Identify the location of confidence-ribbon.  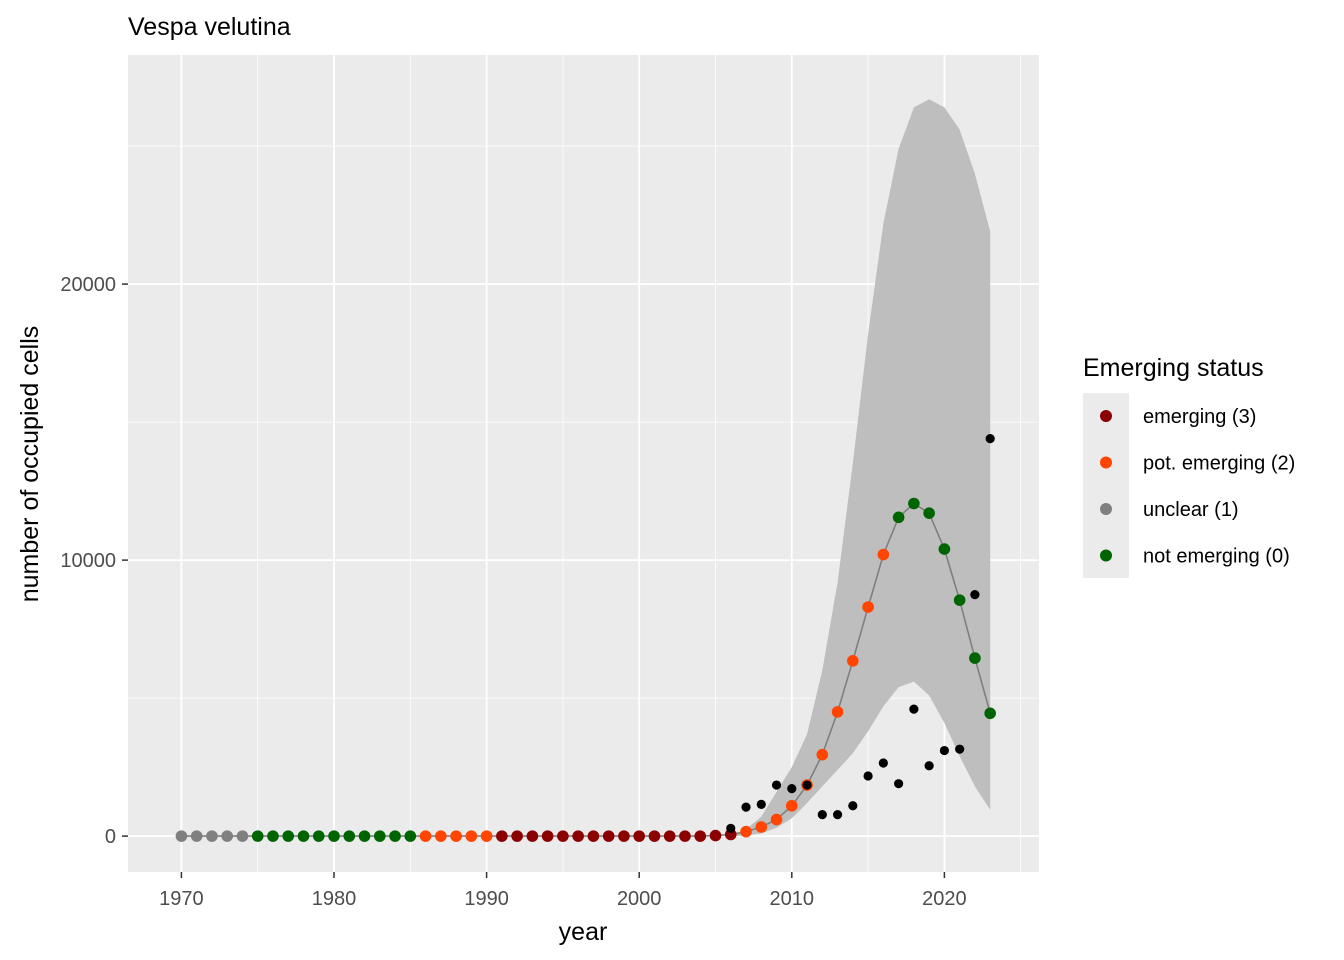
(860, 468).